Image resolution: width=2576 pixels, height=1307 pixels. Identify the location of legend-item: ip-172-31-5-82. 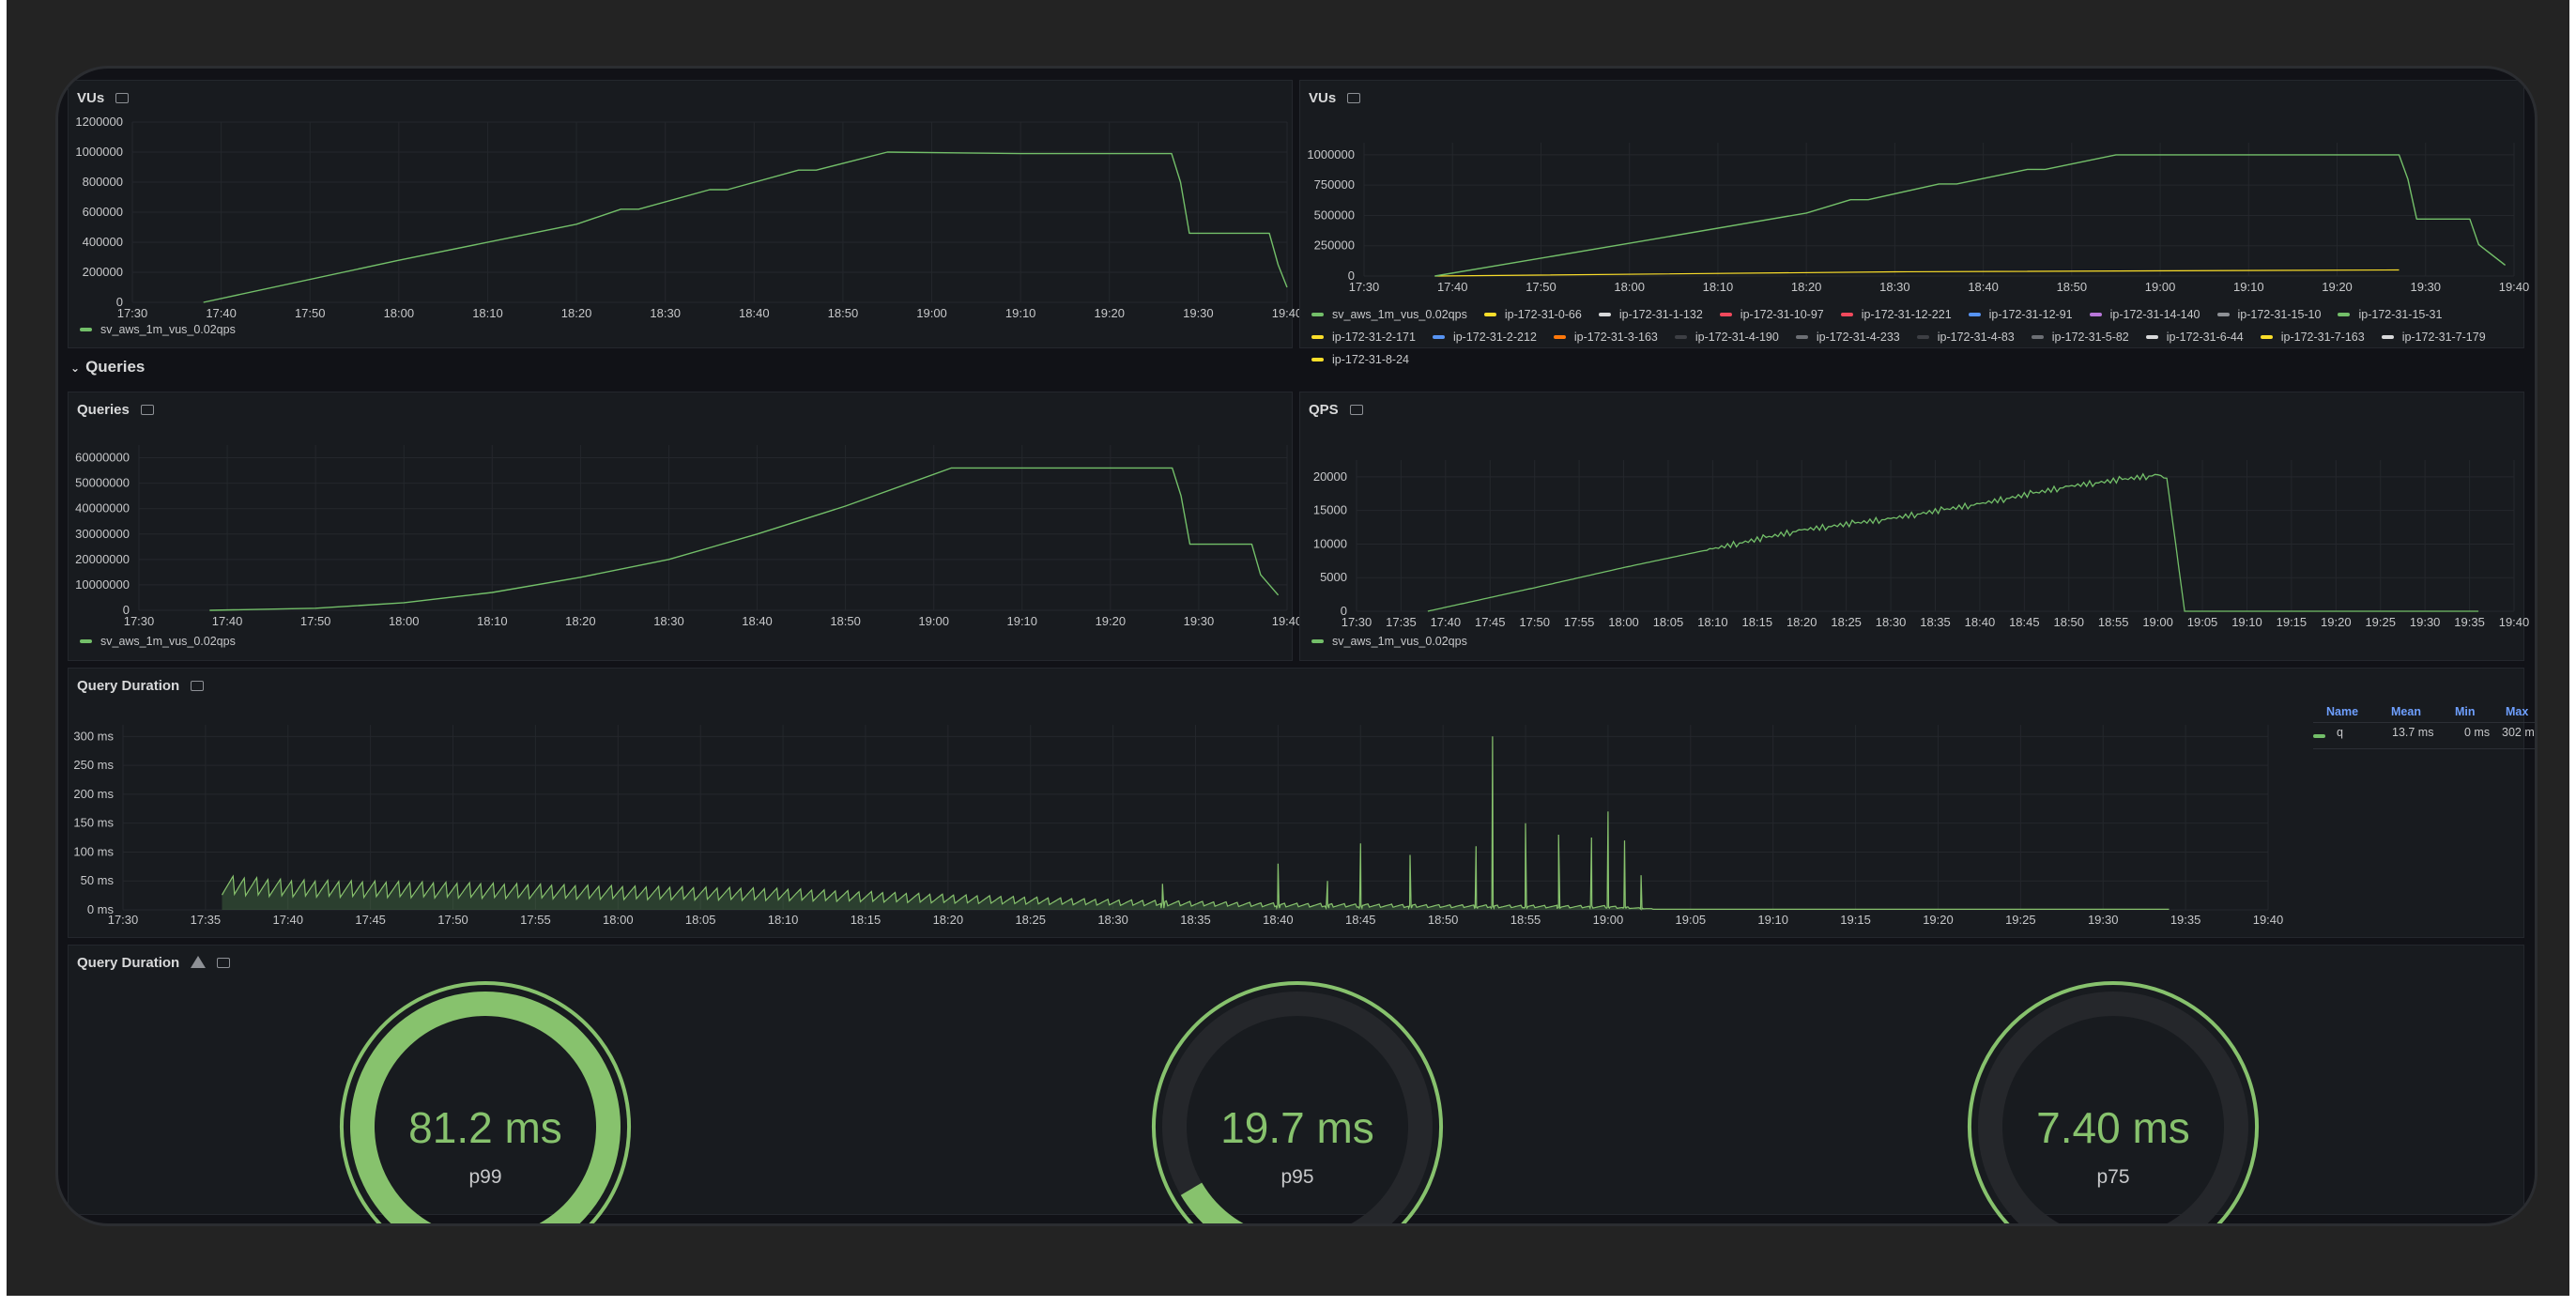
(2080, 337).